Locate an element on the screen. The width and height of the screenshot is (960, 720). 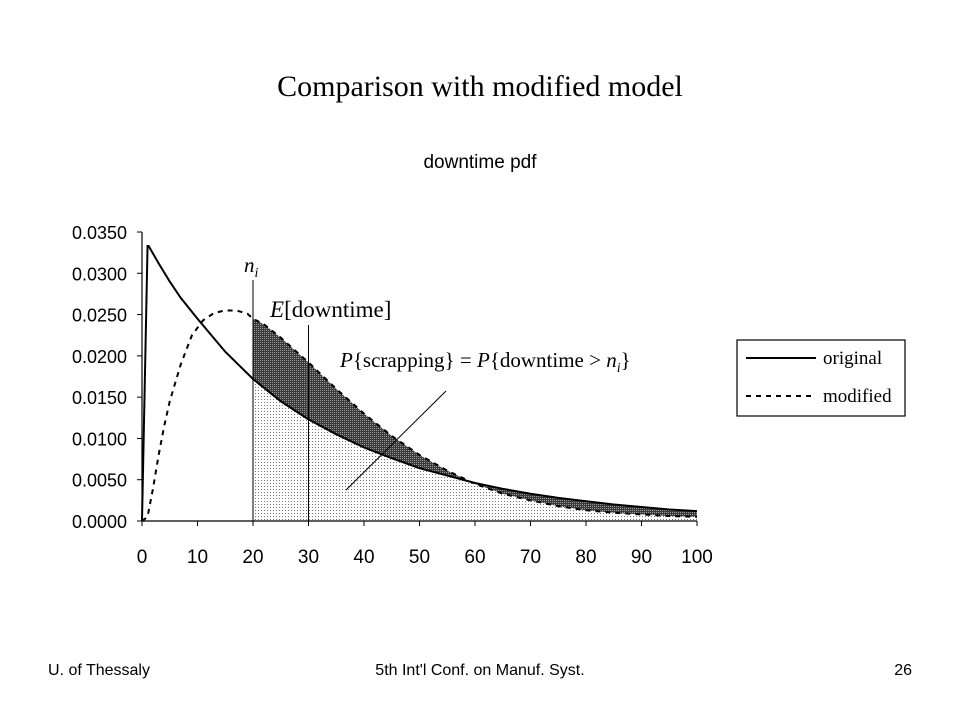
x-tick-label: 80 is located at coordinates (585, 557).